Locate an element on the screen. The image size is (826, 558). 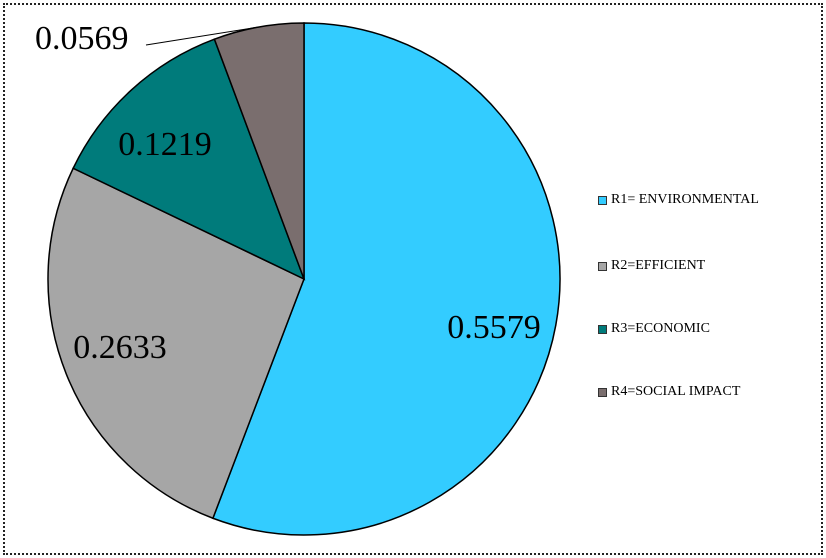
legend-swatch-economic is located at coordinates (602, 329).